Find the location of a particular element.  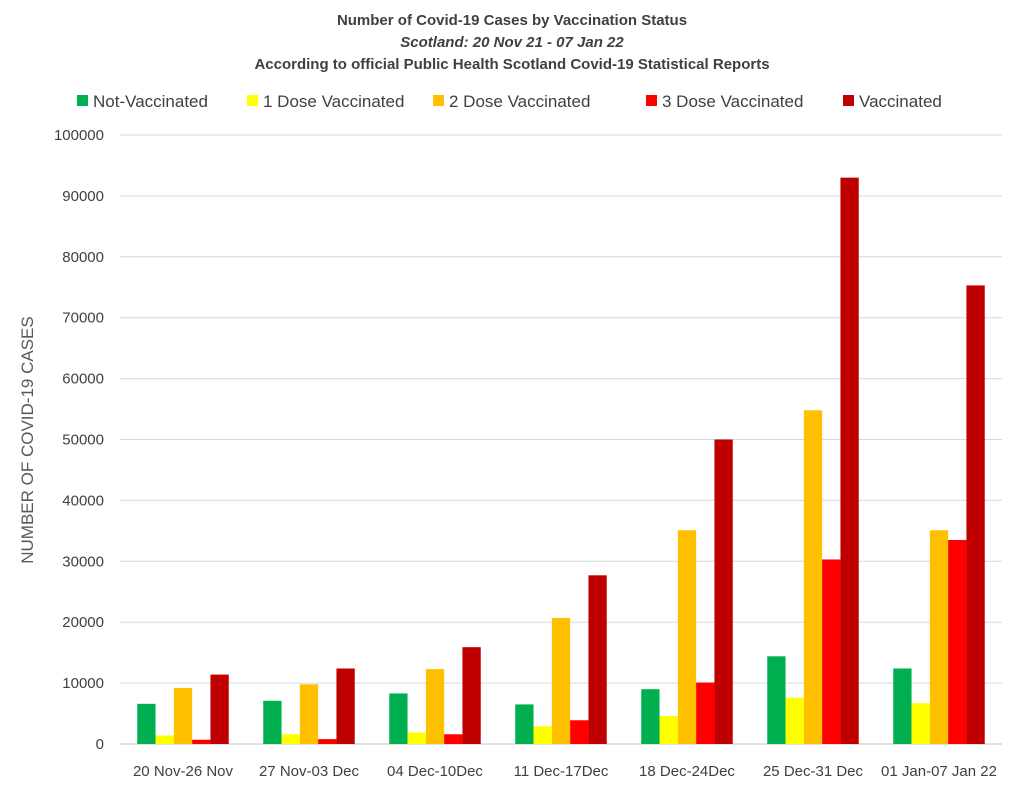

y-tick-label: 20000 is located at coordinates (83, 622).